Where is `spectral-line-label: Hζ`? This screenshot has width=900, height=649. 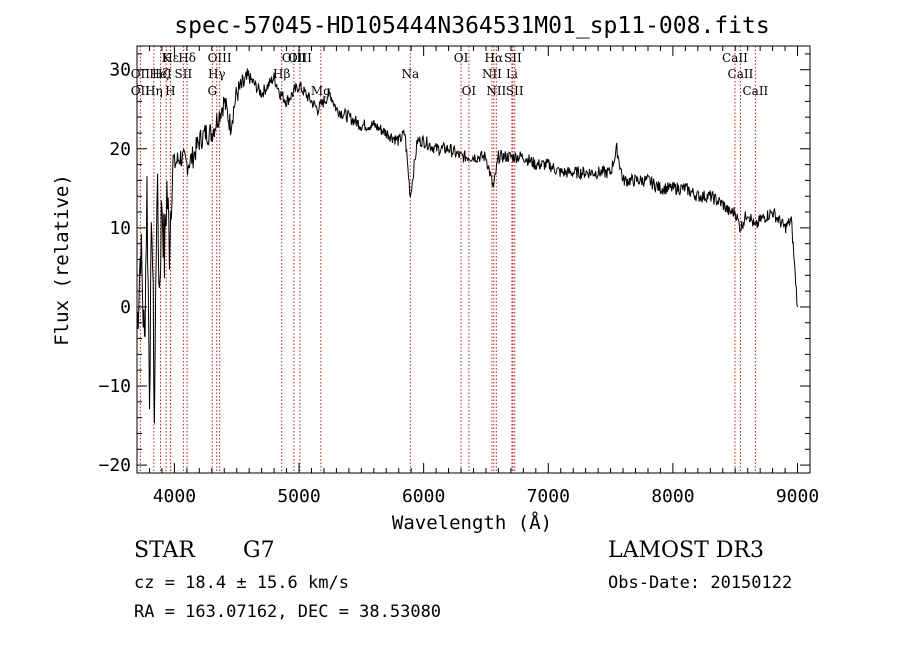
spectral-line-label: Hζ is located at coordinates (160, 74).